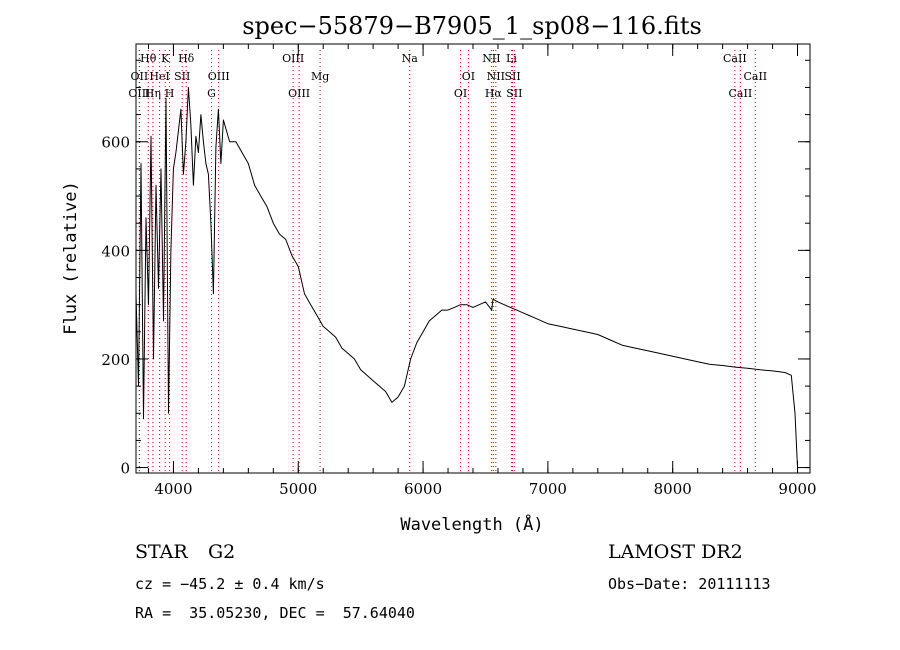 The image size is (900, 650). Describe the element at coordinates (115, 360) in the screenshot. I see `y-tick-label: 200` at that location.